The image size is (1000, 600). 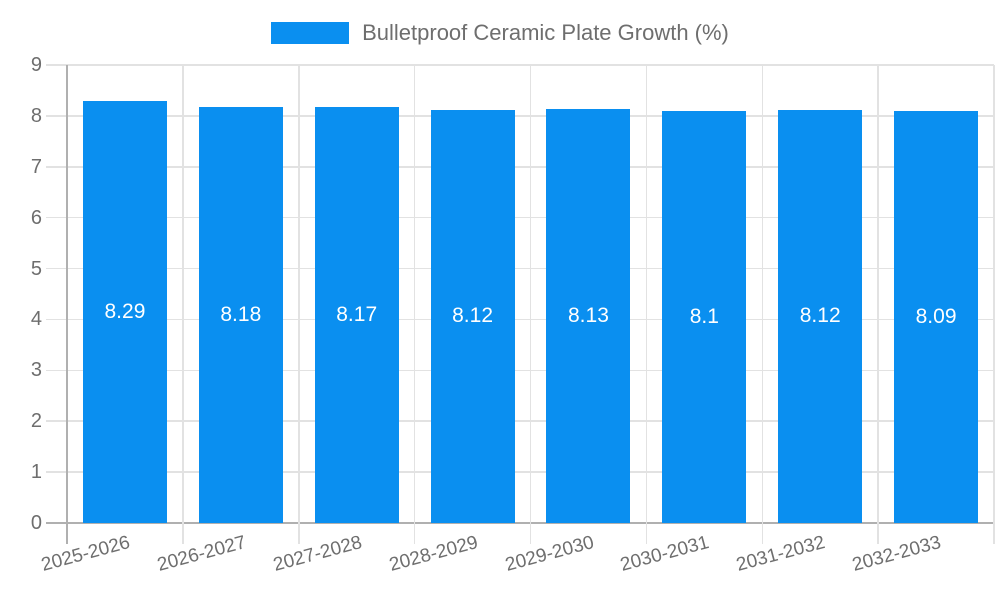 I want to click on x-axis-line, so click(x=520, y=523).